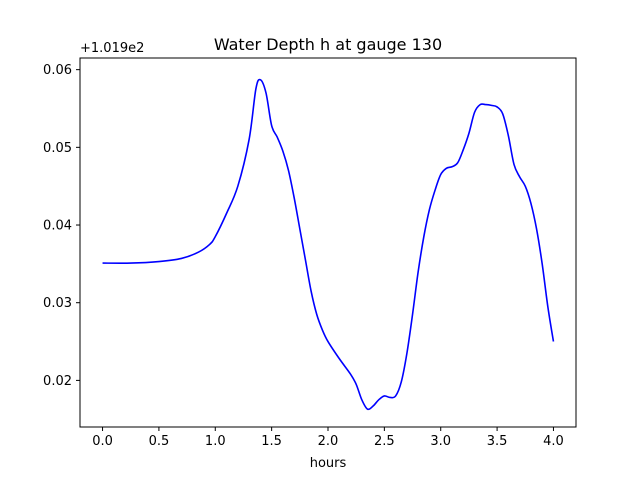  Describe the element at coordinates (102, 441) in the screenshot. I see `x-tick-label: 0.0` at that location.